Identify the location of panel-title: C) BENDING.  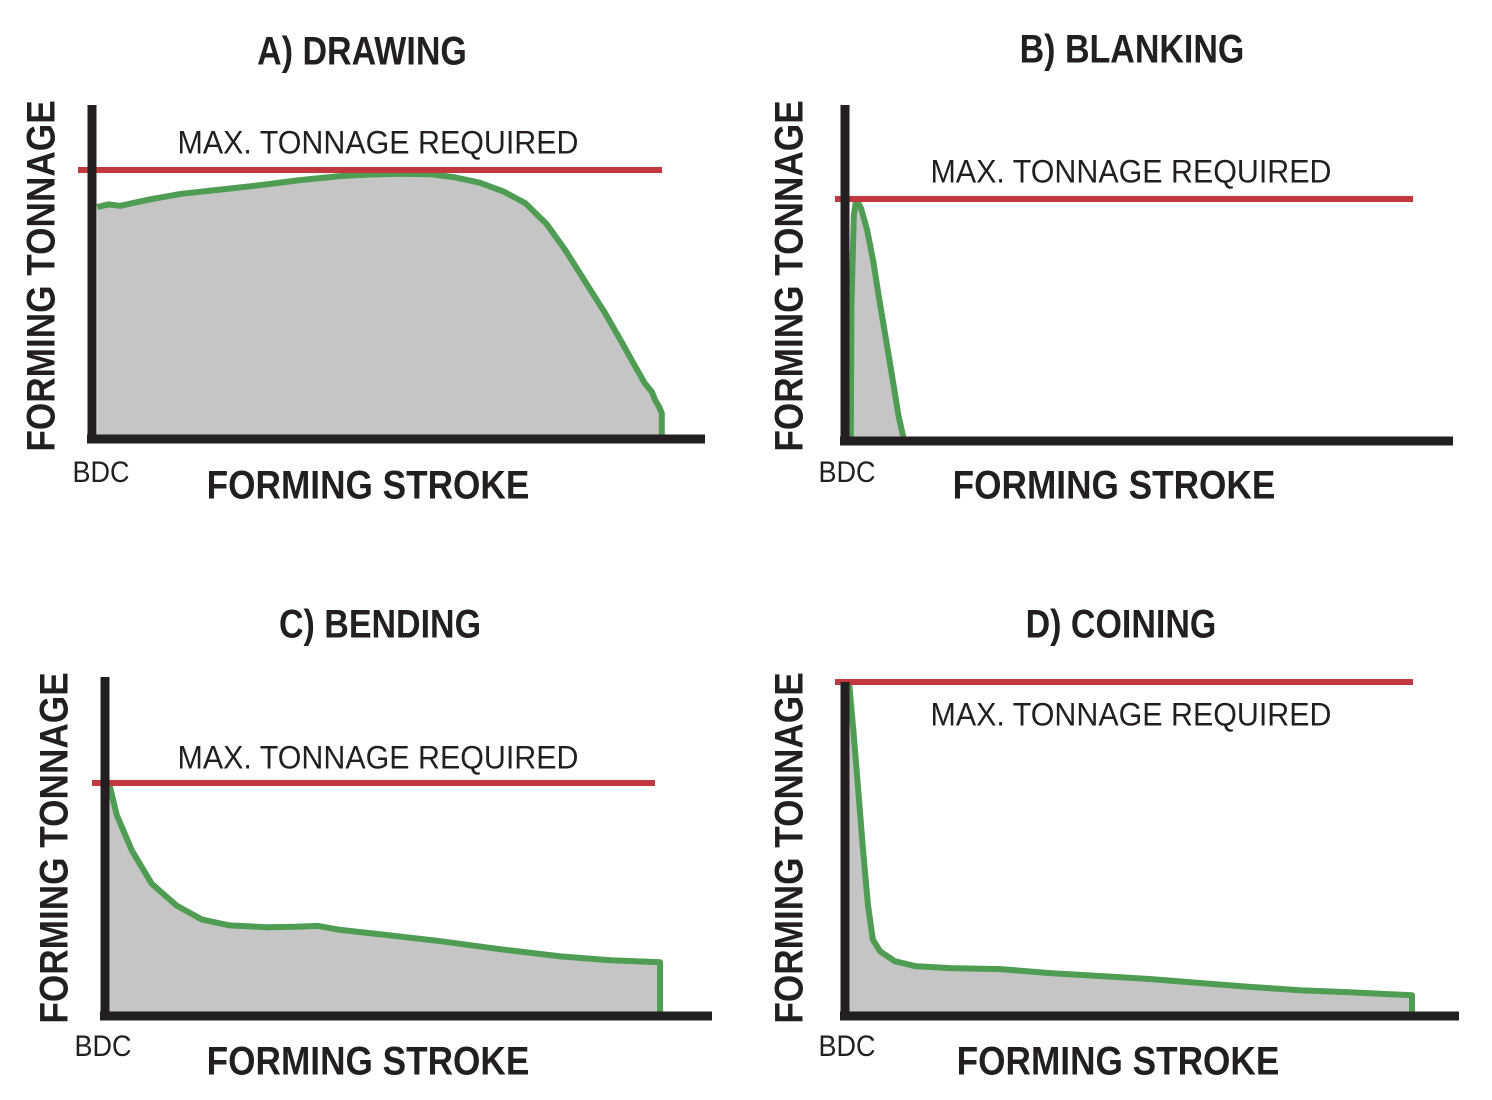
(380, 624).